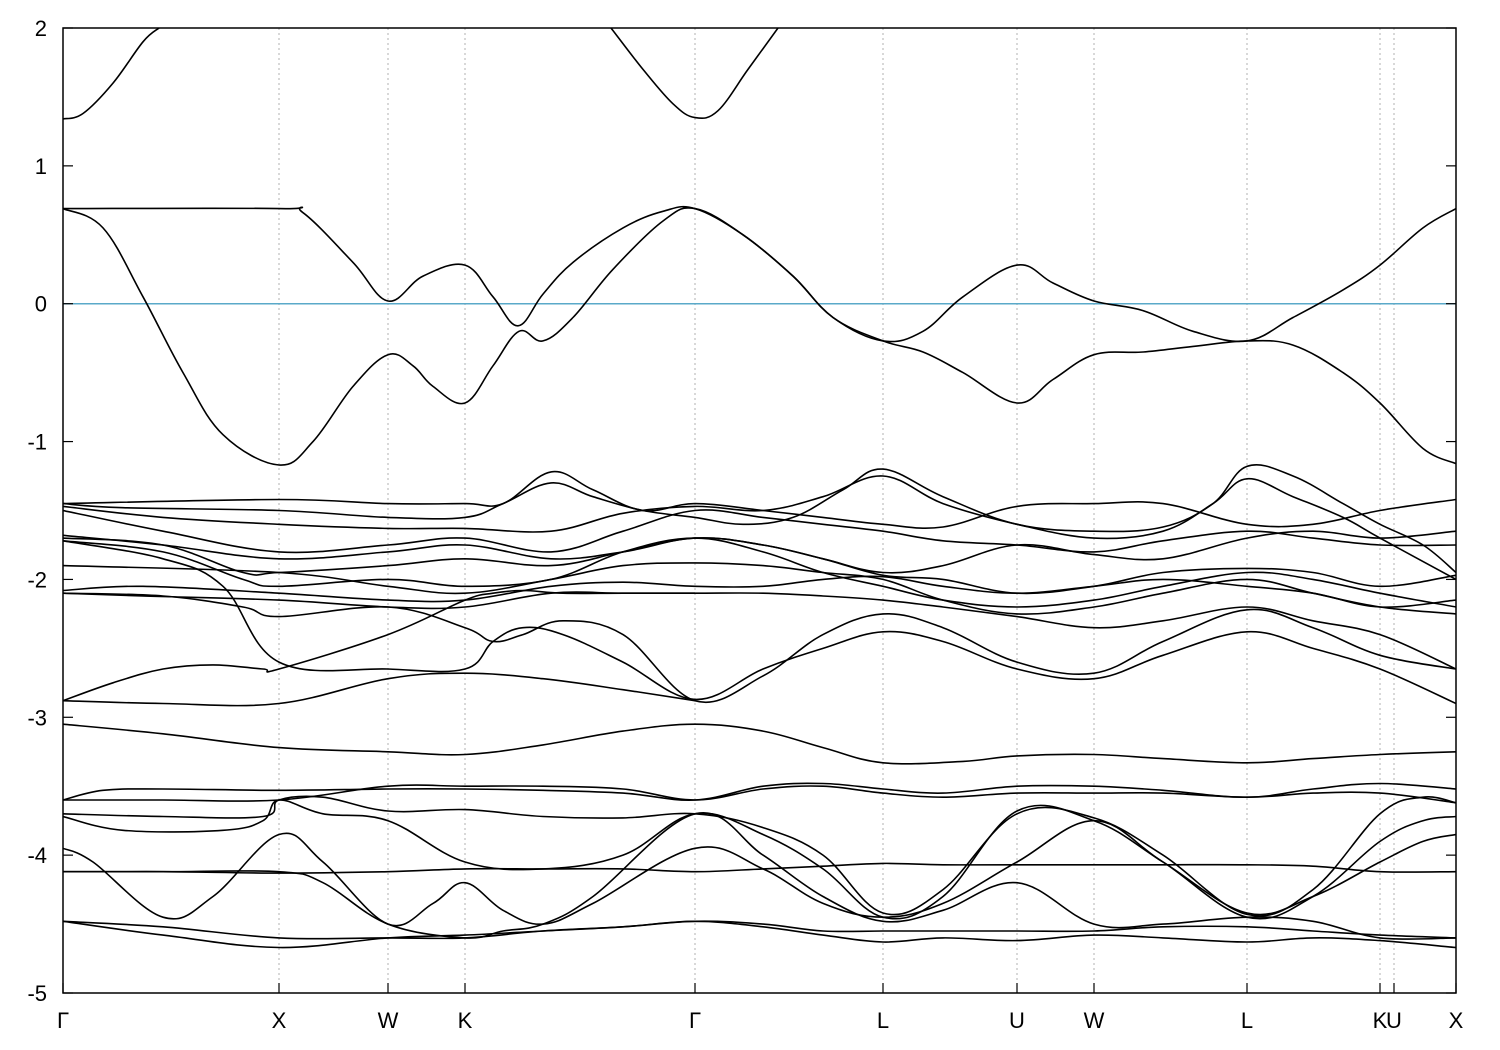 This screenshot has width=1500, height=1050. I want to click on y-tick-label: 1, so click(41, 166).